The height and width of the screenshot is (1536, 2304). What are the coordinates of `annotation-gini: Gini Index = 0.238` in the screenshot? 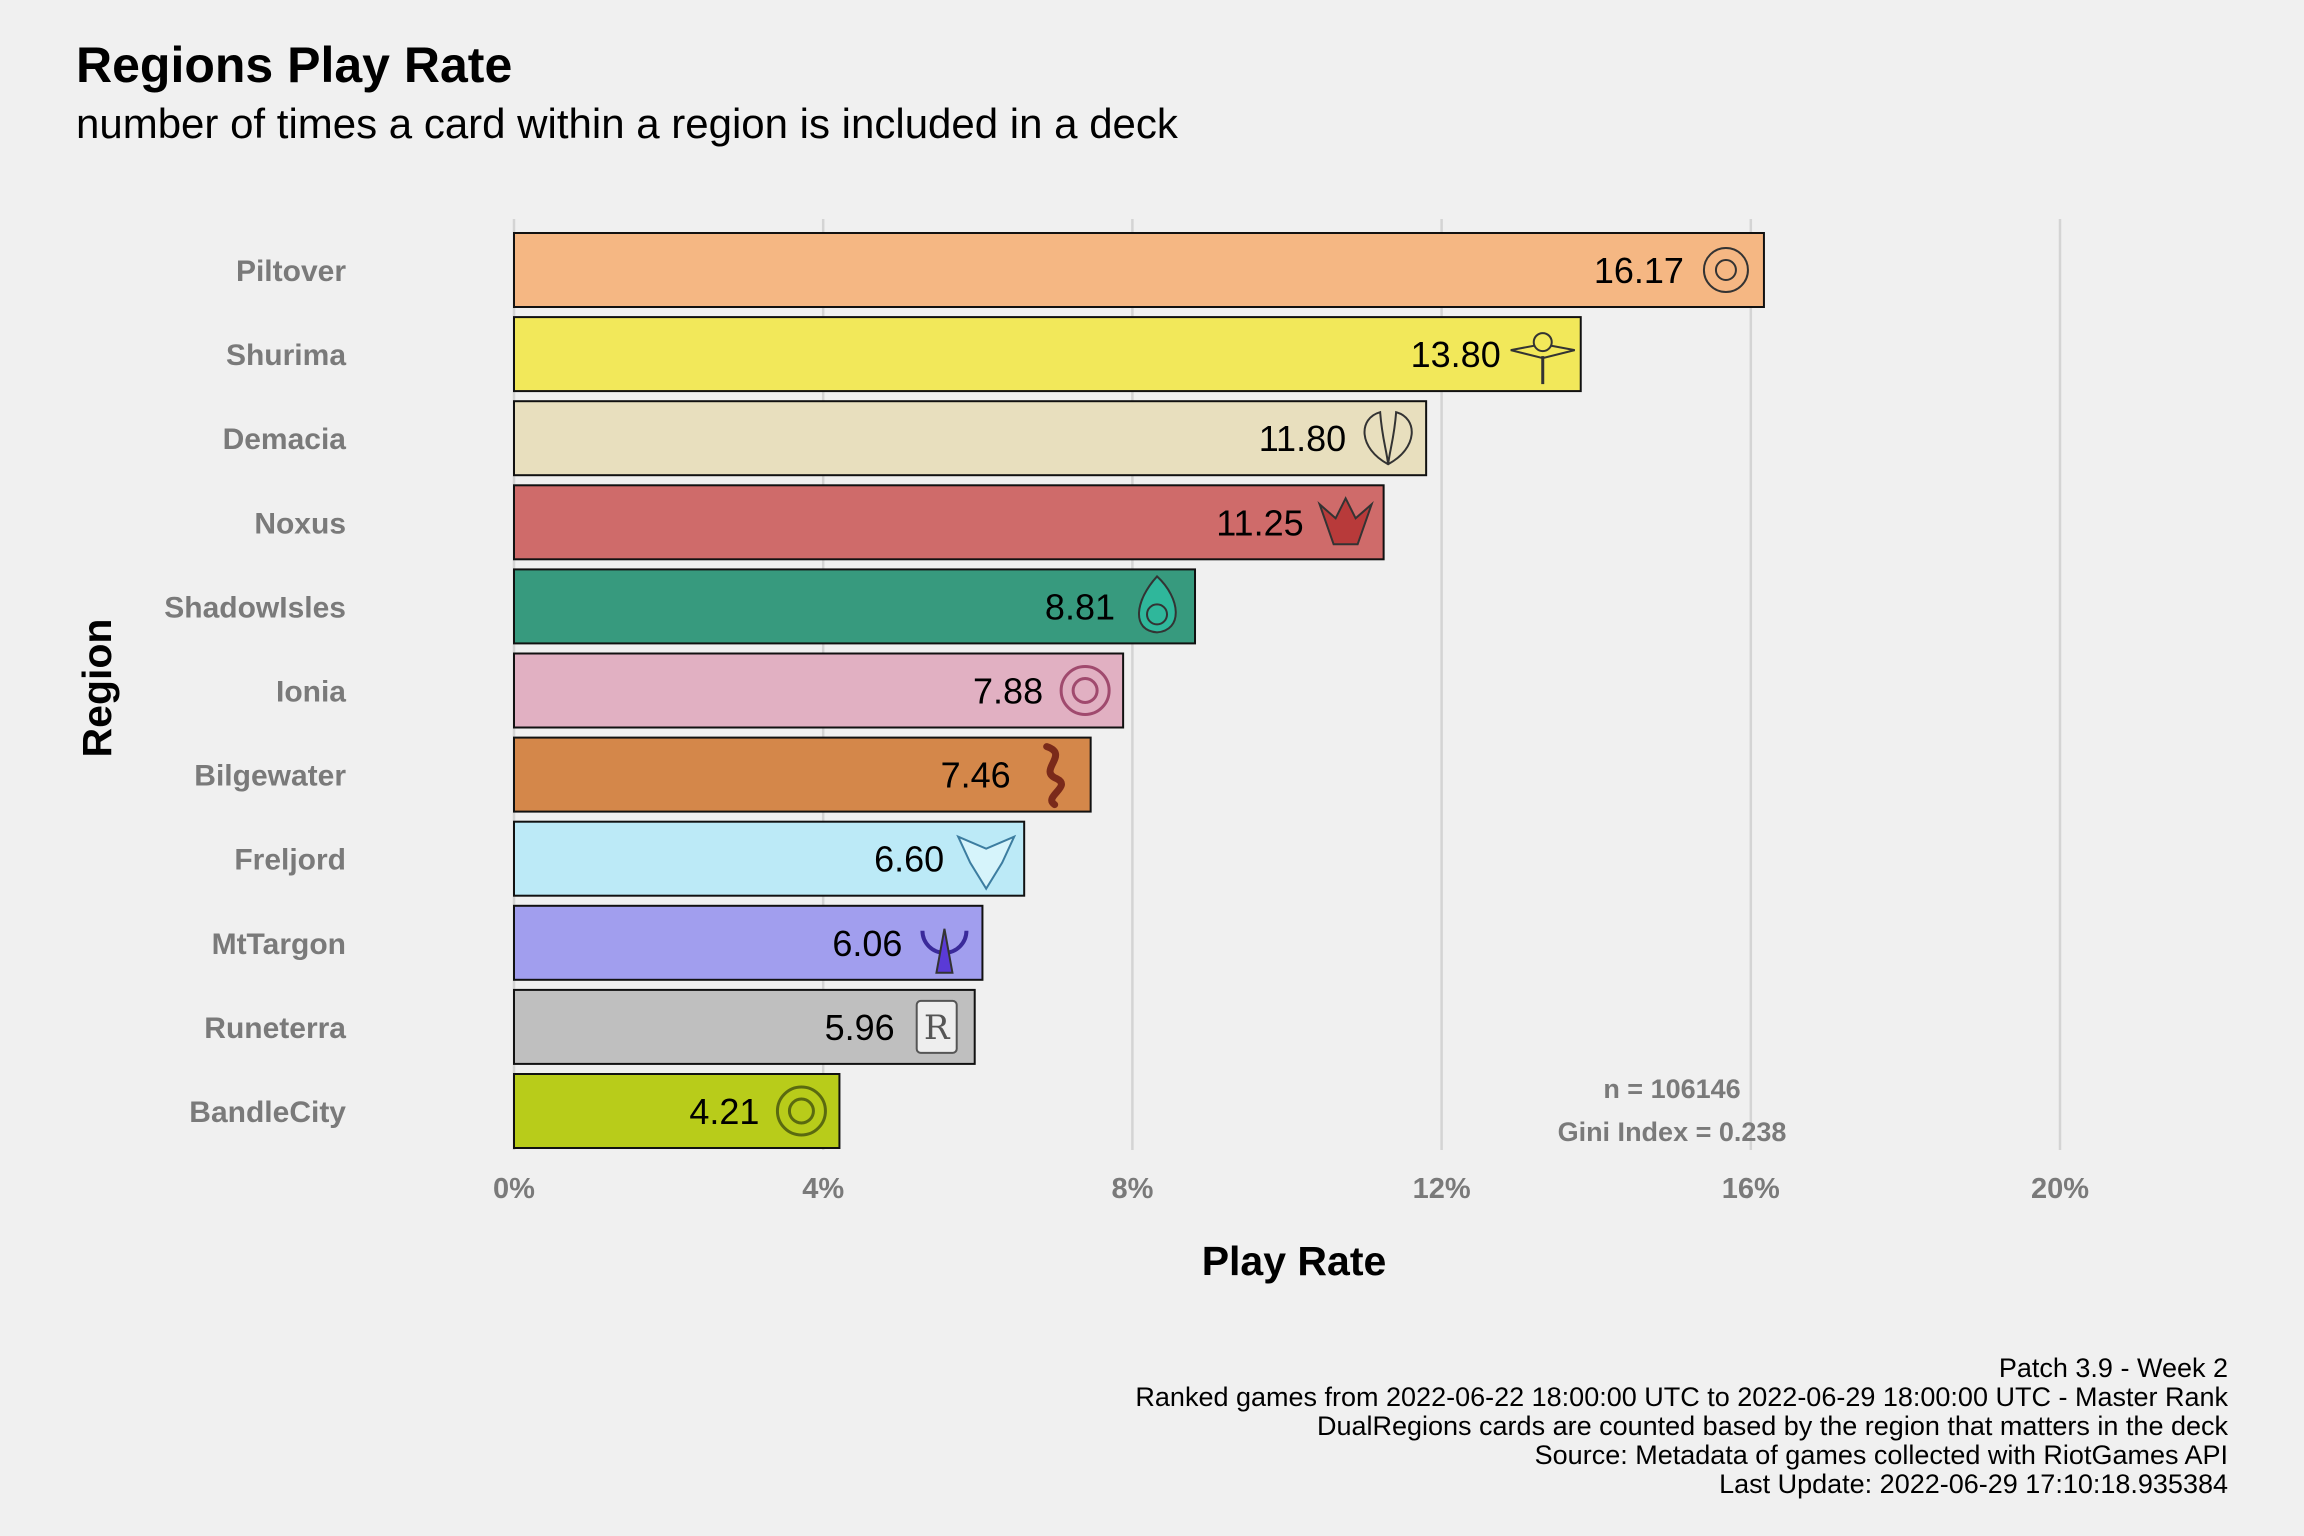 It's located at (1672, 1132).